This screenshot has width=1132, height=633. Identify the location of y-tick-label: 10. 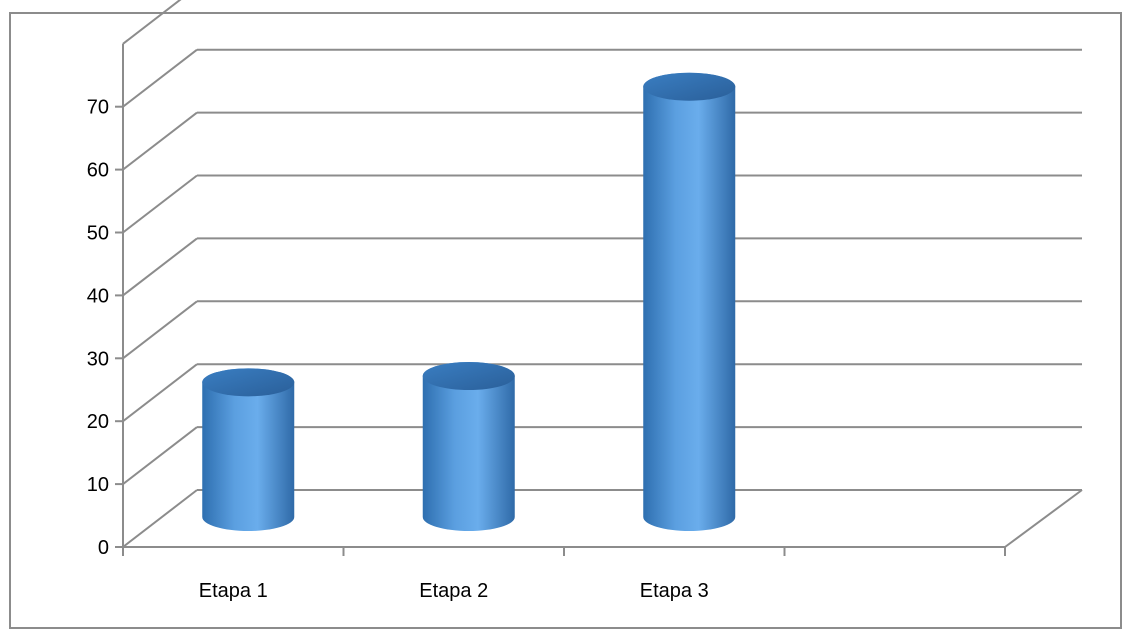
(98, 485).